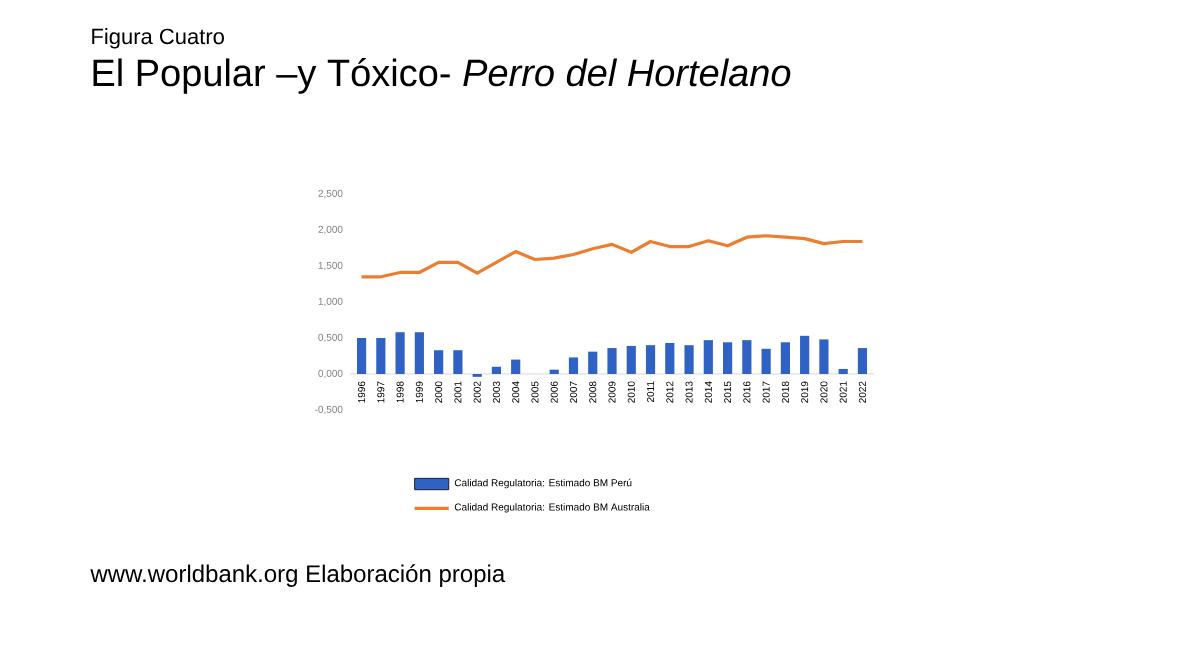  What do you see at coordinates (442, 76) in the screenshot?
I see `chart-title: El Popular –y Tóxico- Perro del Hortelano` at bounding box center [442, 76].